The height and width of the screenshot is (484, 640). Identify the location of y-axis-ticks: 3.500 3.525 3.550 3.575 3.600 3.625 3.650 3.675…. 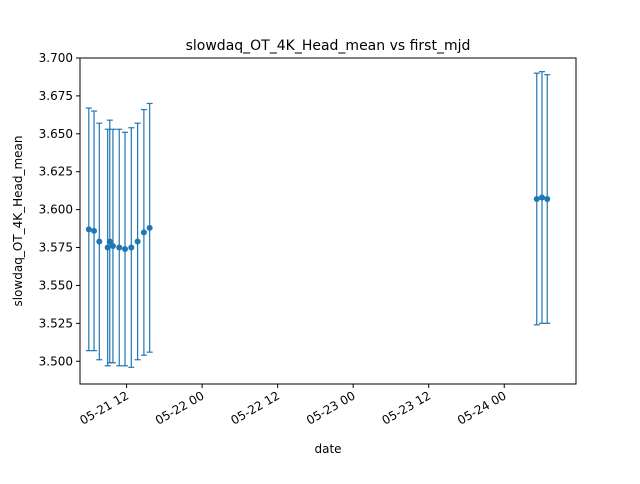
(59, 209).